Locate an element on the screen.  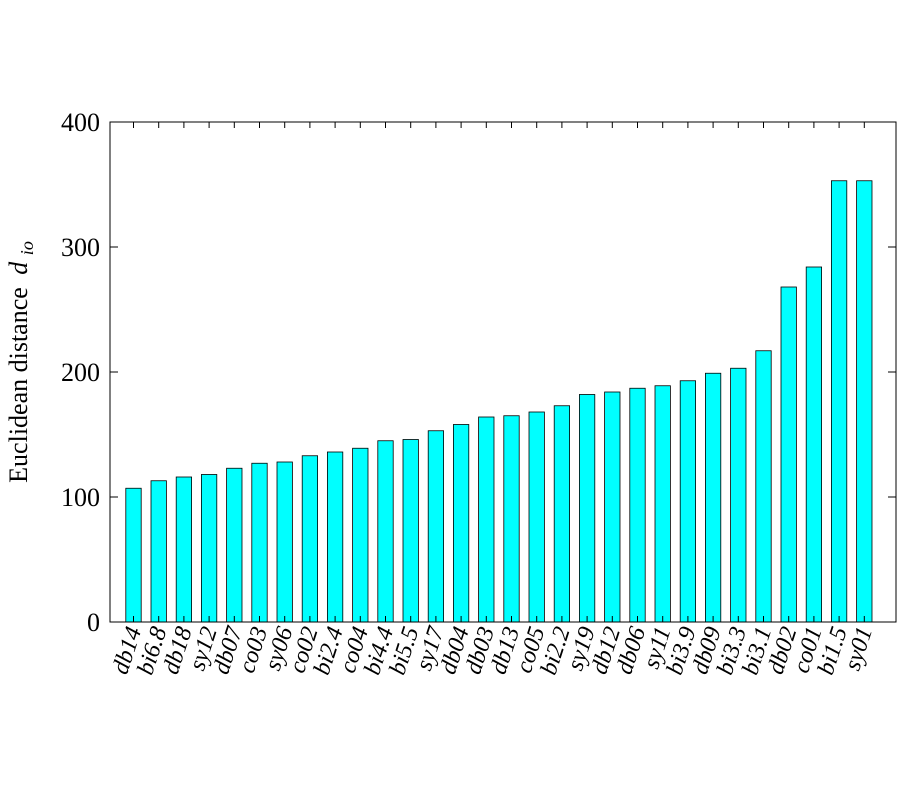
bar-sy12 is located at coordinates (209, 548).